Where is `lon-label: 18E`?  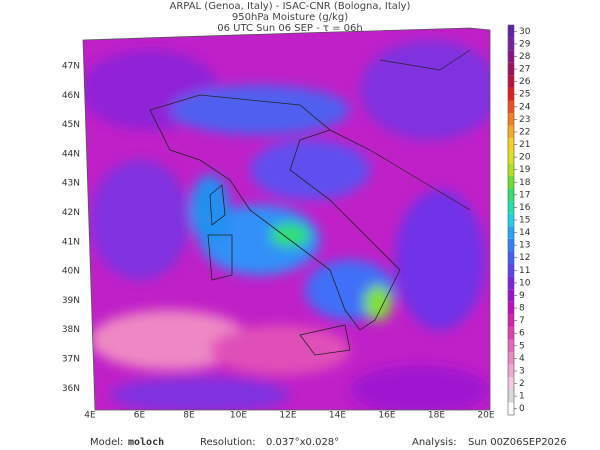
lon-label: 18E is located at coordinates (436, 416).